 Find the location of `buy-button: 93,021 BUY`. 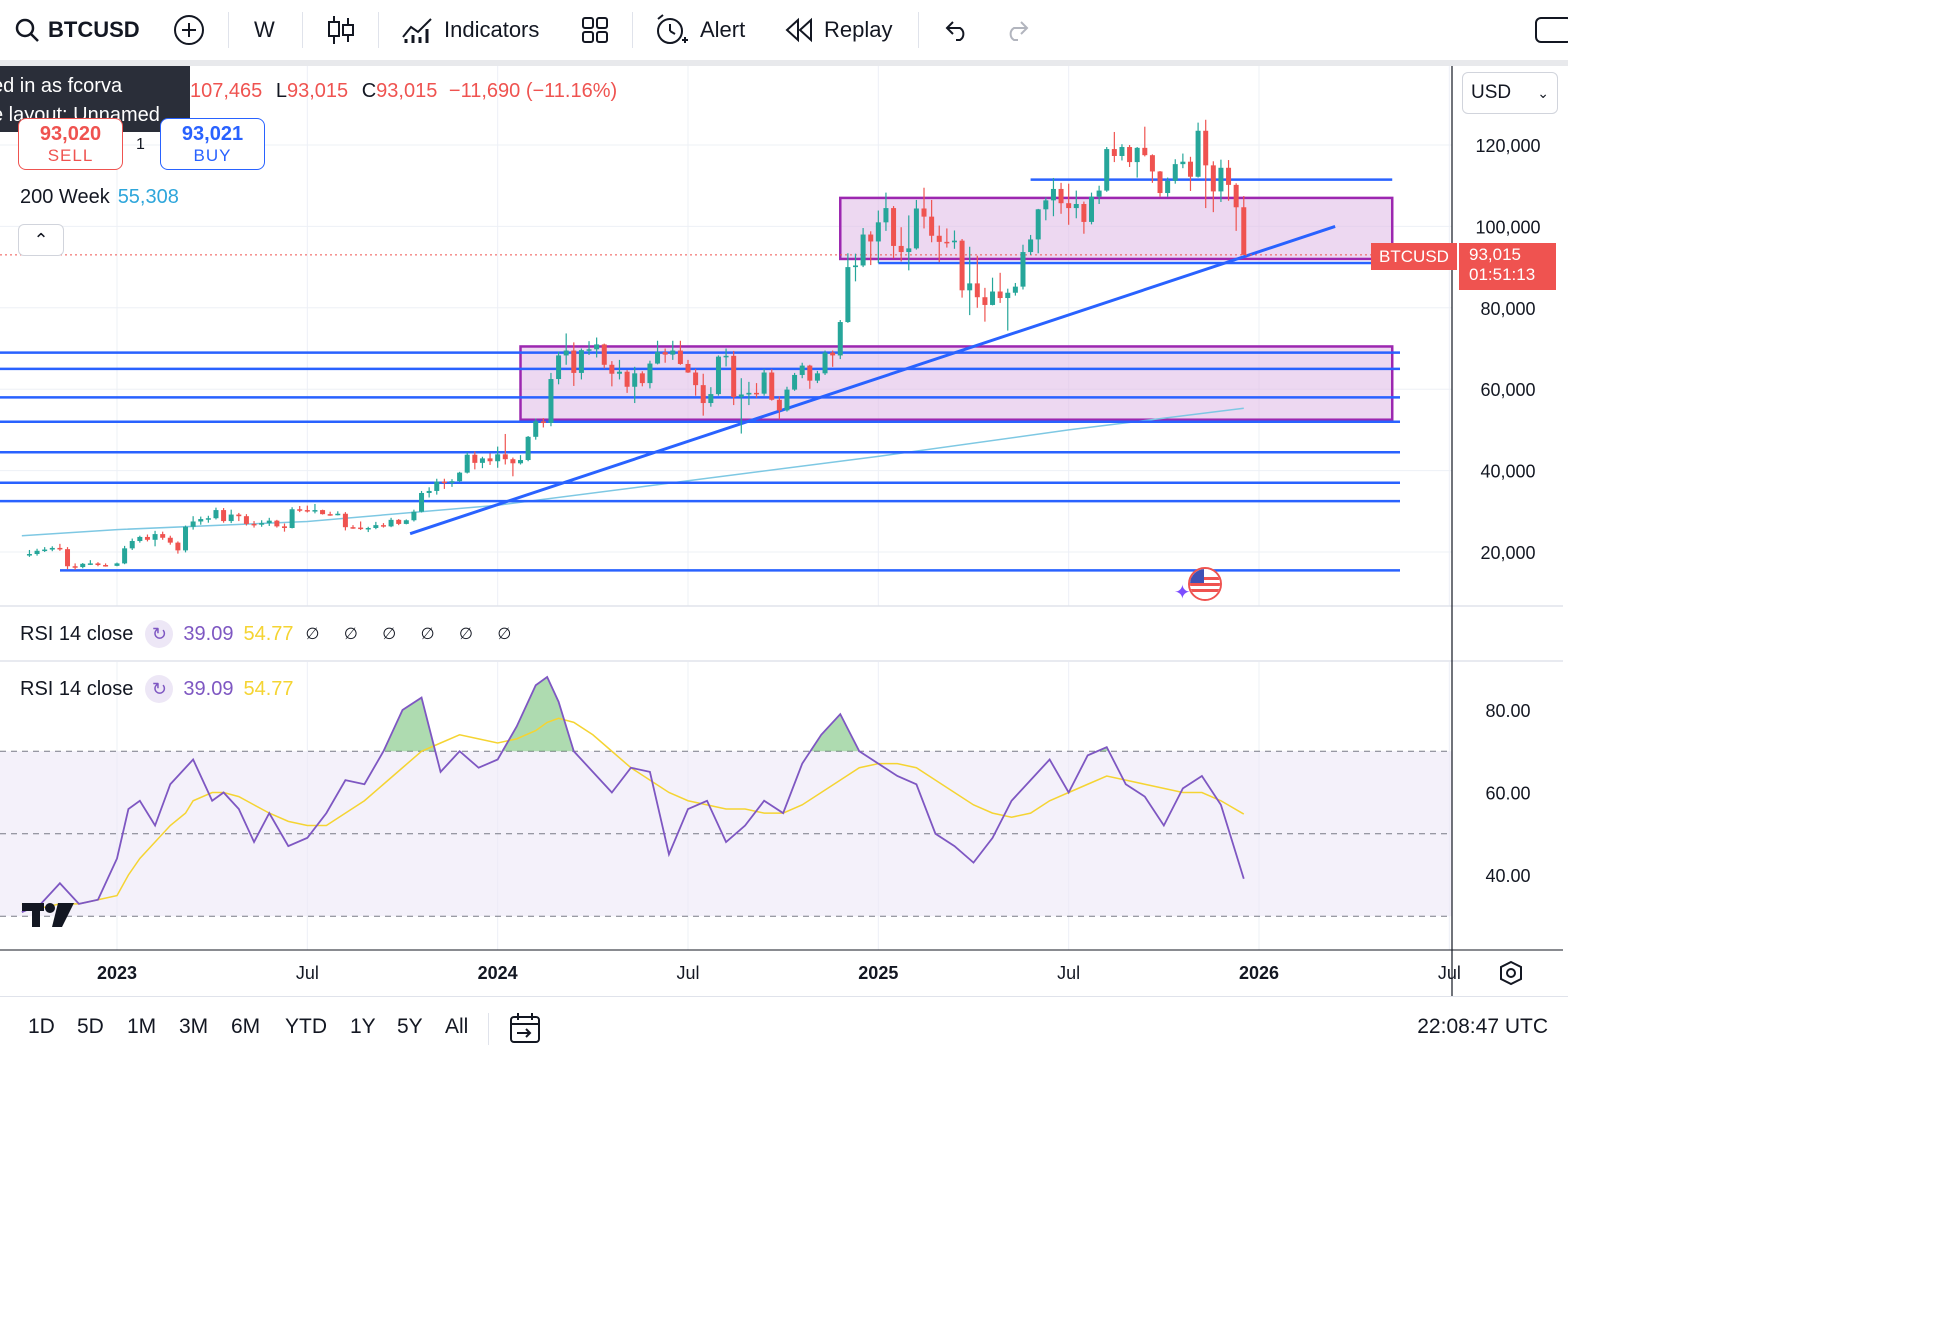

buy-button: 93,021 BUY is located at coordinates (212, 144).